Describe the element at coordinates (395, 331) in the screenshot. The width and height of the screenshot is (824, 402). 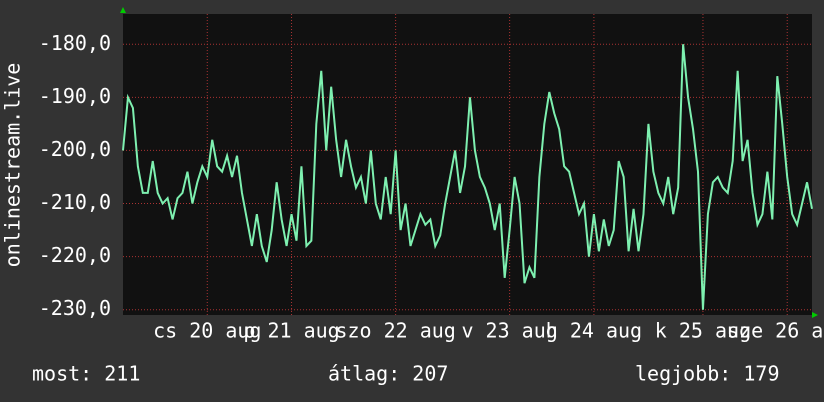
I see `x-tick-label: szo 22 aug` at that location.